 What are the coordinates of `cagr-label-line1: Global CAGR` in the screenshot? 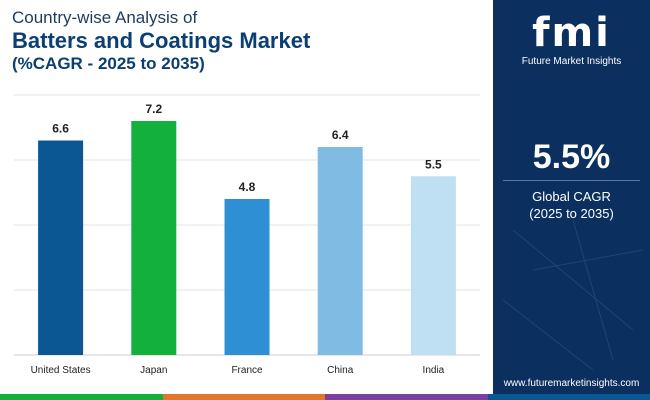 It's located at (571, 196).